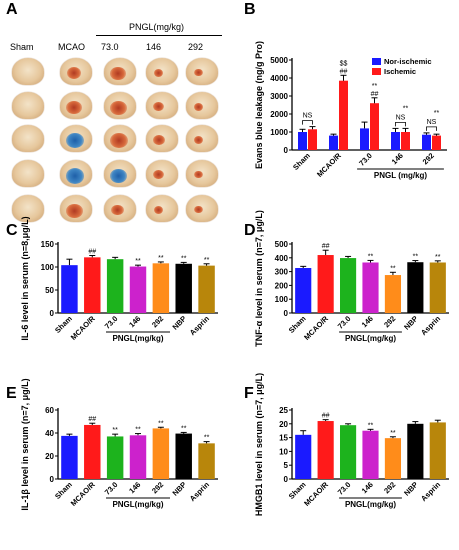  What do you see at coordinates (282, 272) in the screenshot?
I see `chart-d-y-tick-label: 300` at bounding box center [282, 272].